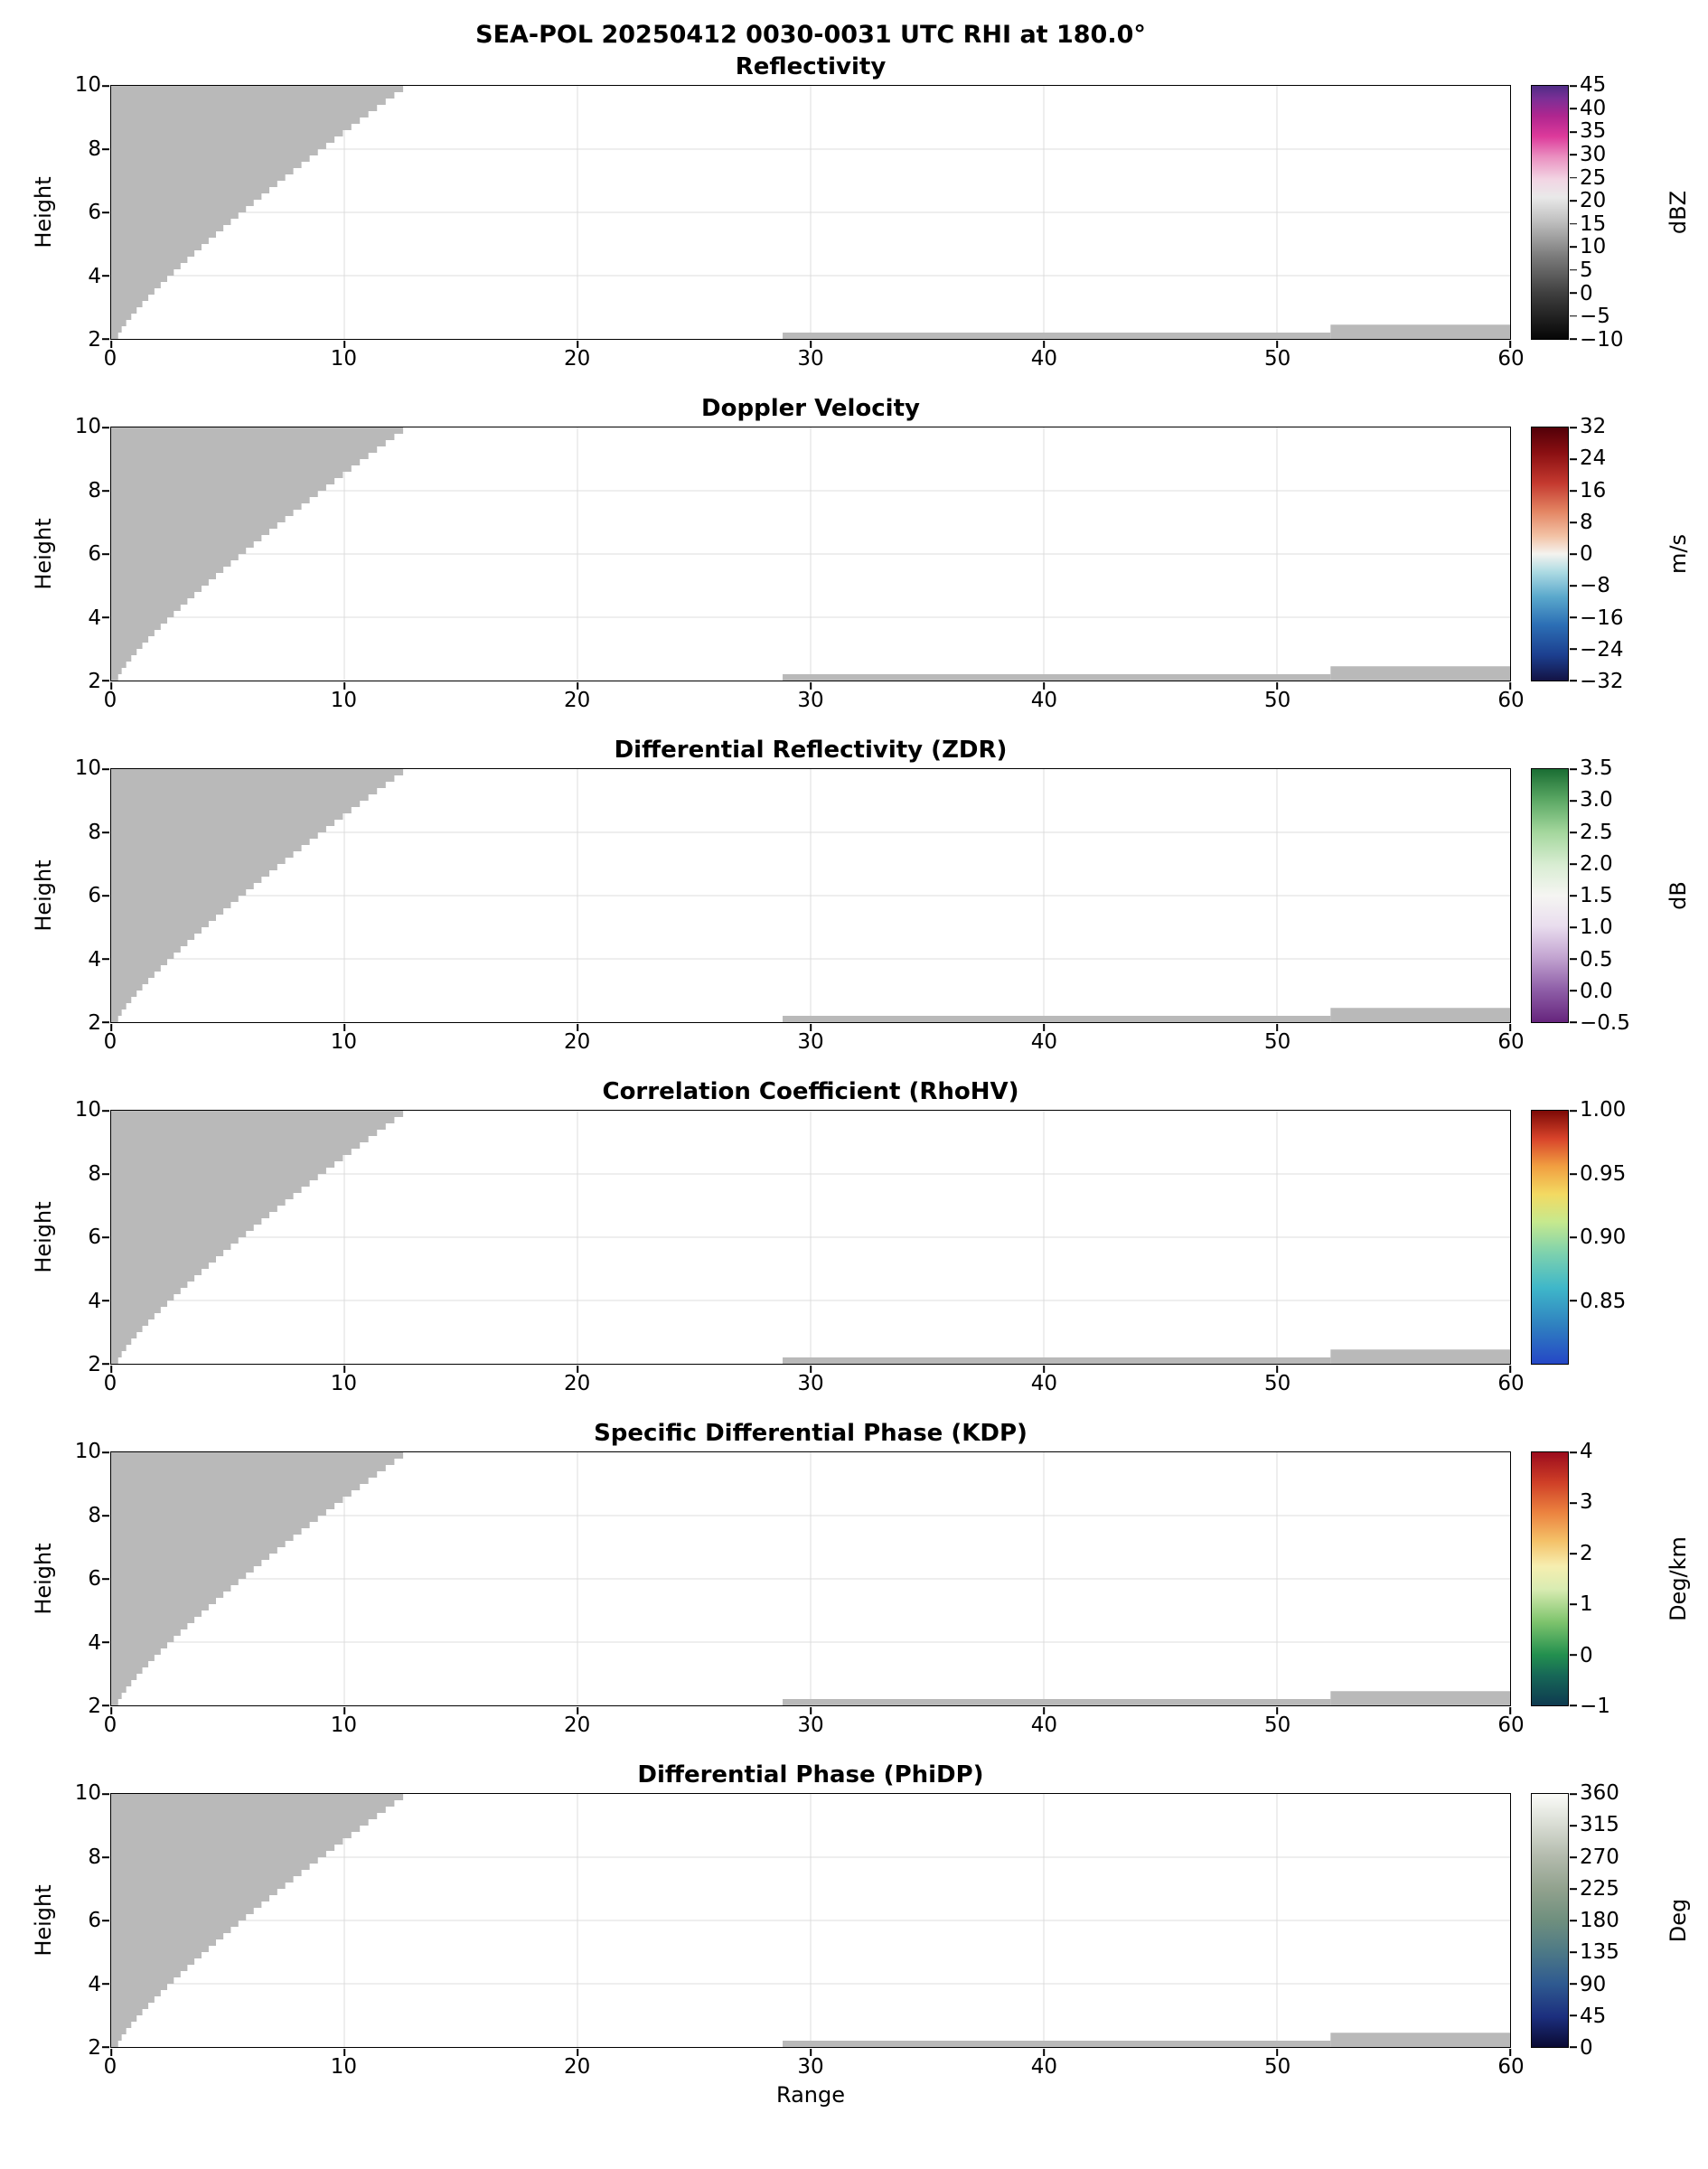  What do you see at coordinates (1614, 213) in the screenshot?
I see `colorbar-ticks: 45 40 35 30 25 20 15 10 5 0 −5 −10` at bounding box center [1614, 213].